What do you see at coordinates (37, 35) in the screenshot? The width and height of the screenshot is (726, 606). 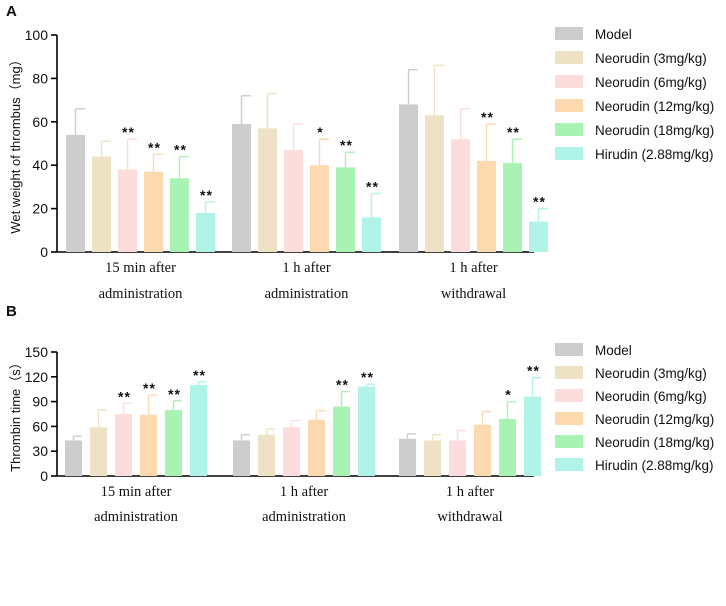 I see `y-tick-label: 100` at bounding box center [37, 35].